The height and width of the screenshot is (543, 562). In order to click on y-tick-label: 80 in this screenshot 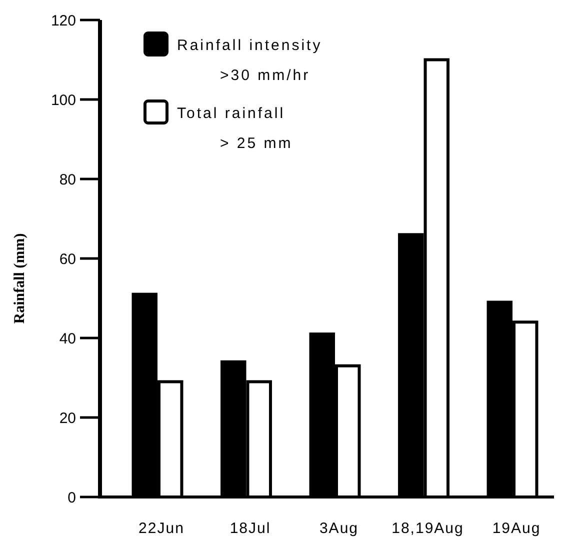, I will do `click(67, 179)`.